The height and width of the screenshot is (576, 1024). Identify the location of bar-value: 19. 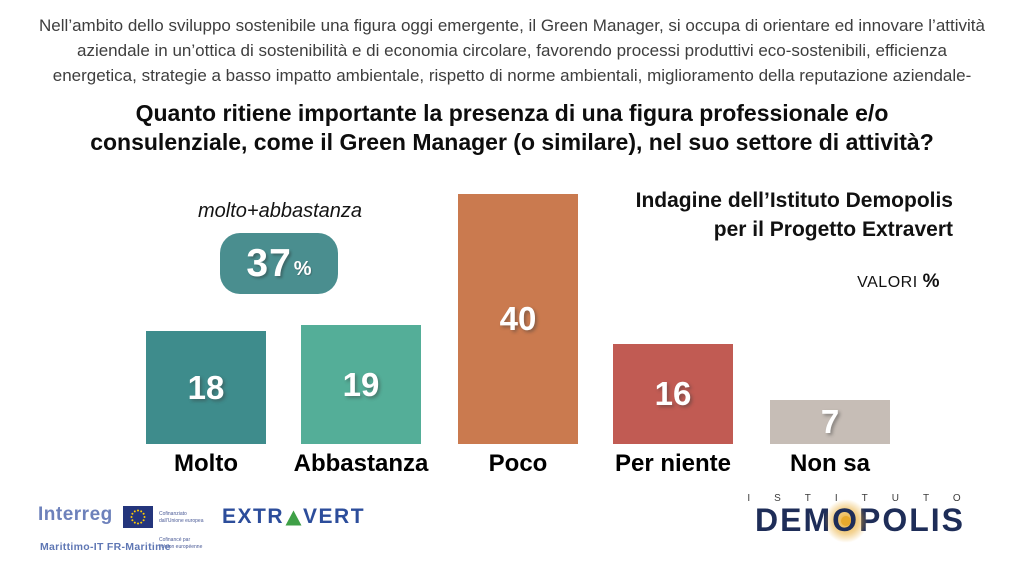
(361, 384).